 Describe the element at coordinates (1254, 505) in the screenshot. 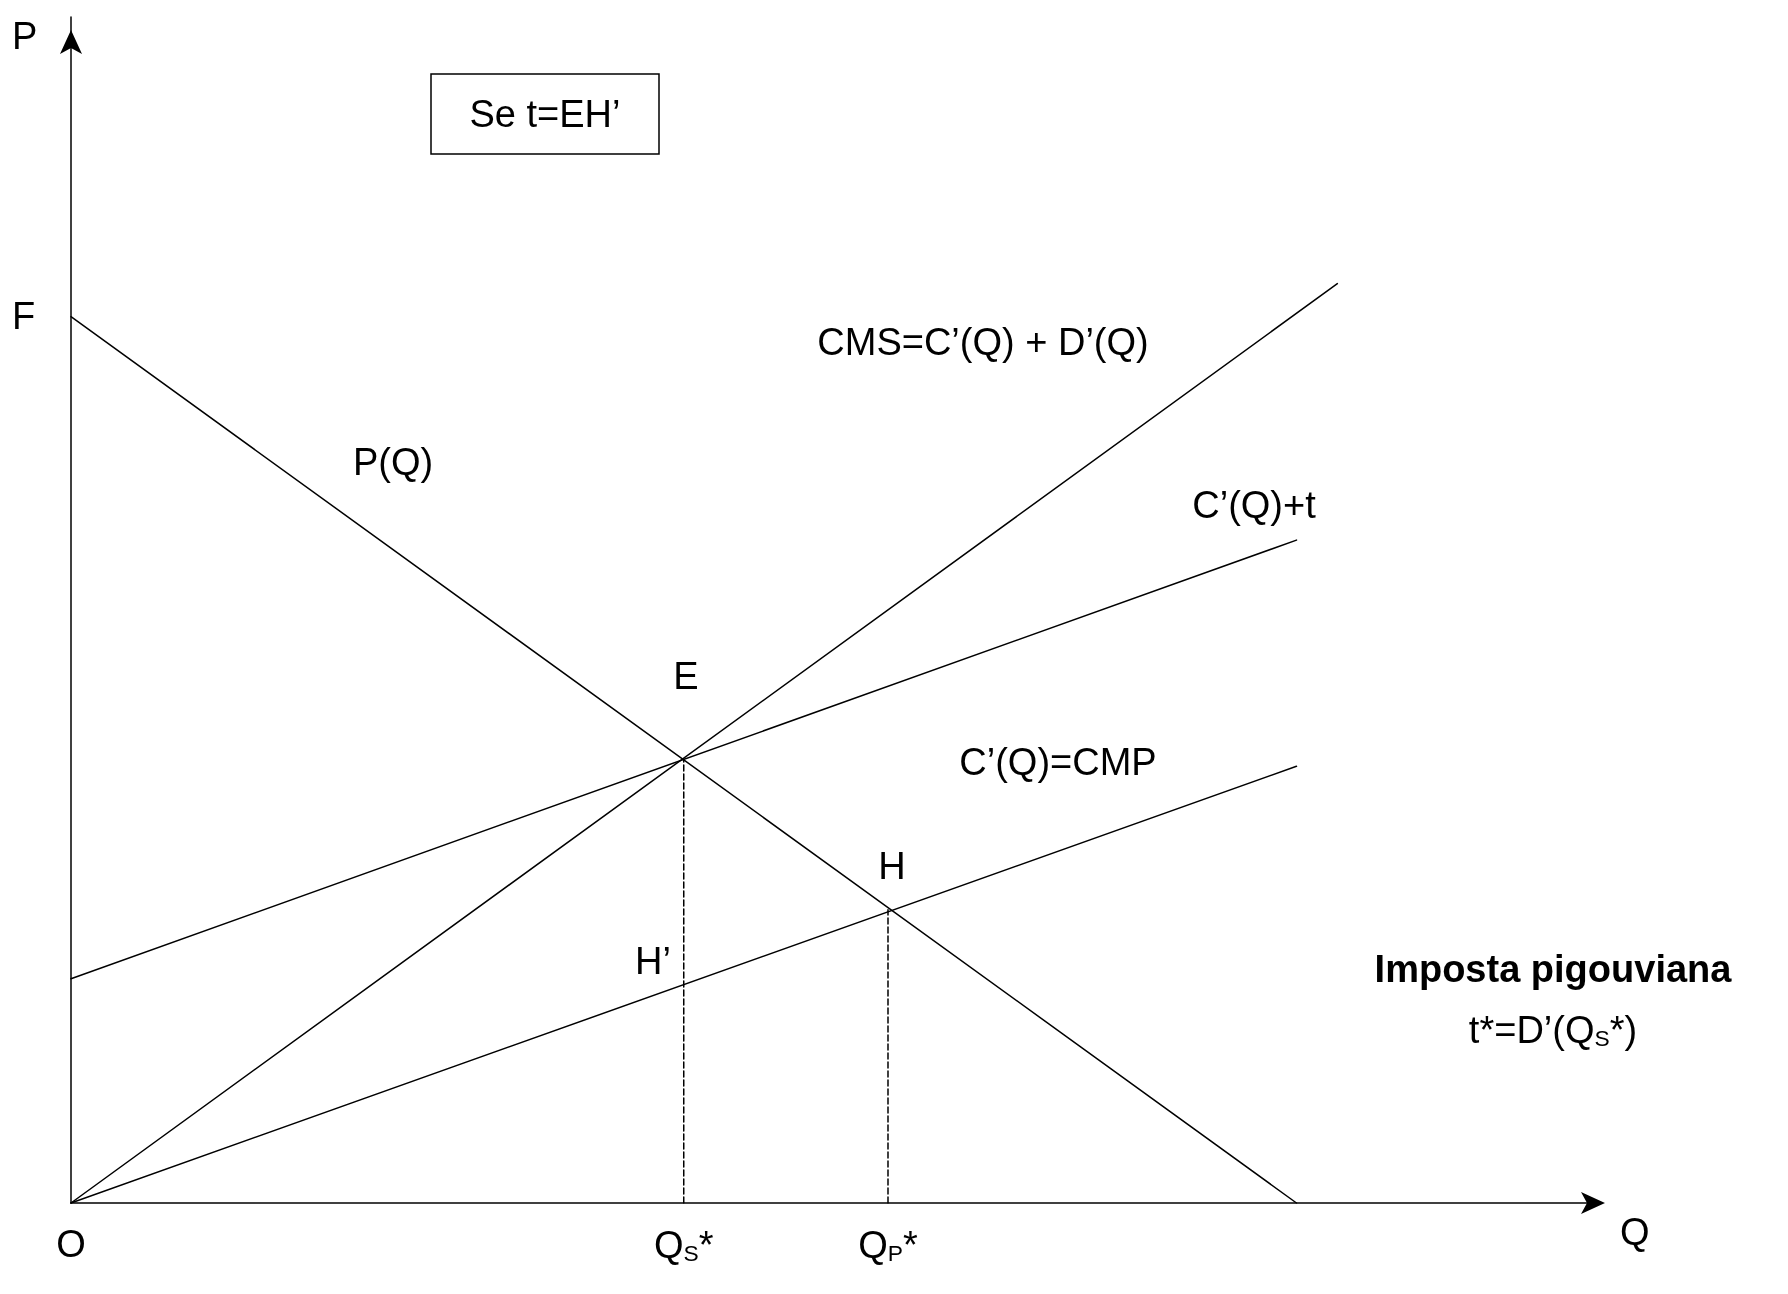

I see `annotation: C’(Q)+t` at that location.